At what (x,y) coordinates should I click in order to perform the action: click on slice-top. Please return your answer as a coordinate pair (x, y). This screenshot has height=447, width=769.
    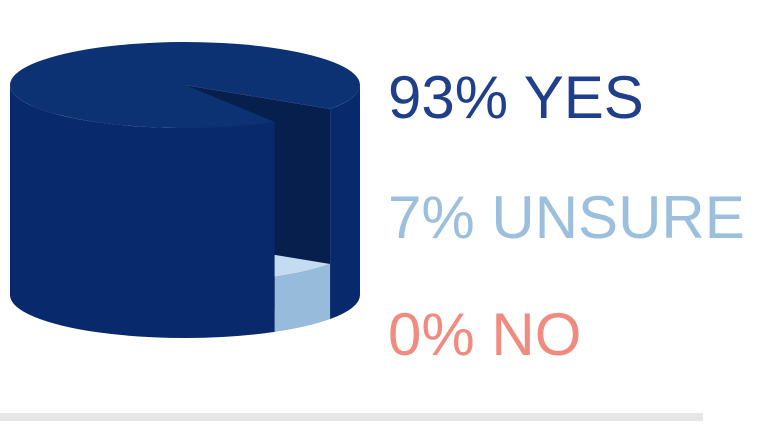
    Looking at the image, I should click on (185, 85).